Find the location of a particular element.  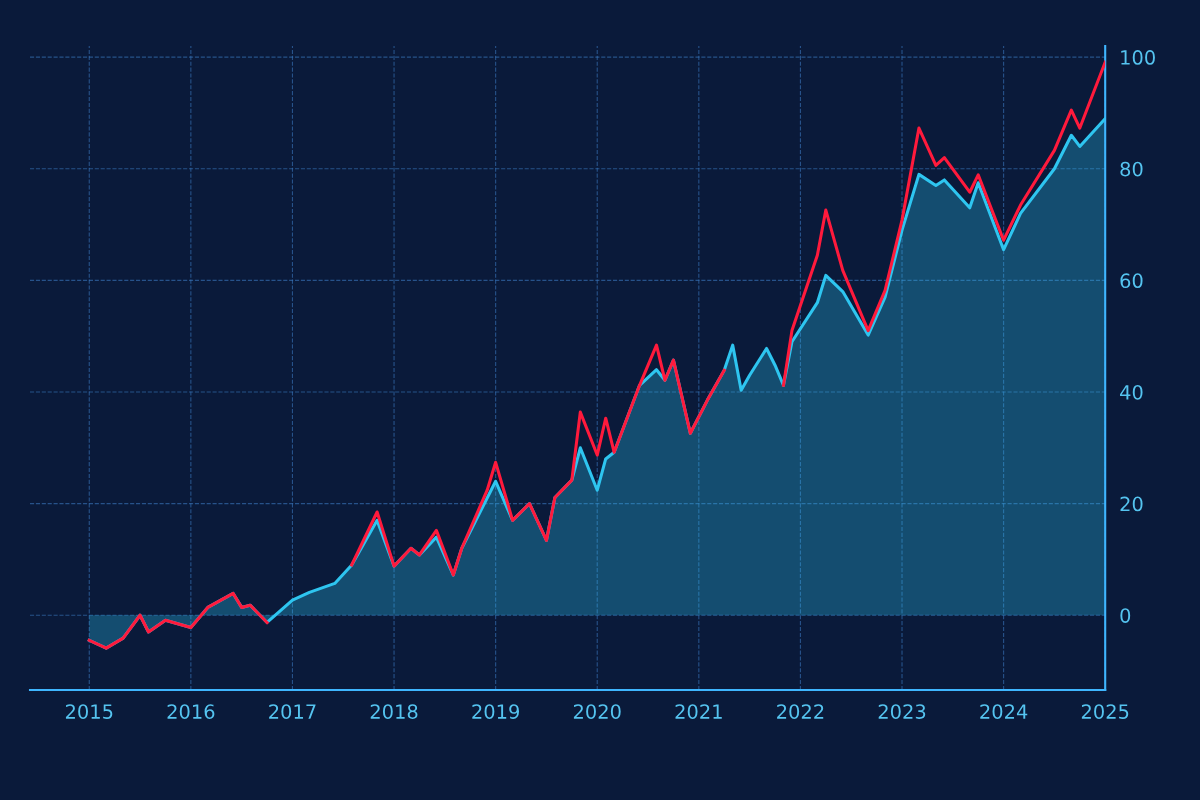

x-tick-label: 2018 is located at coordinates (394, 711).